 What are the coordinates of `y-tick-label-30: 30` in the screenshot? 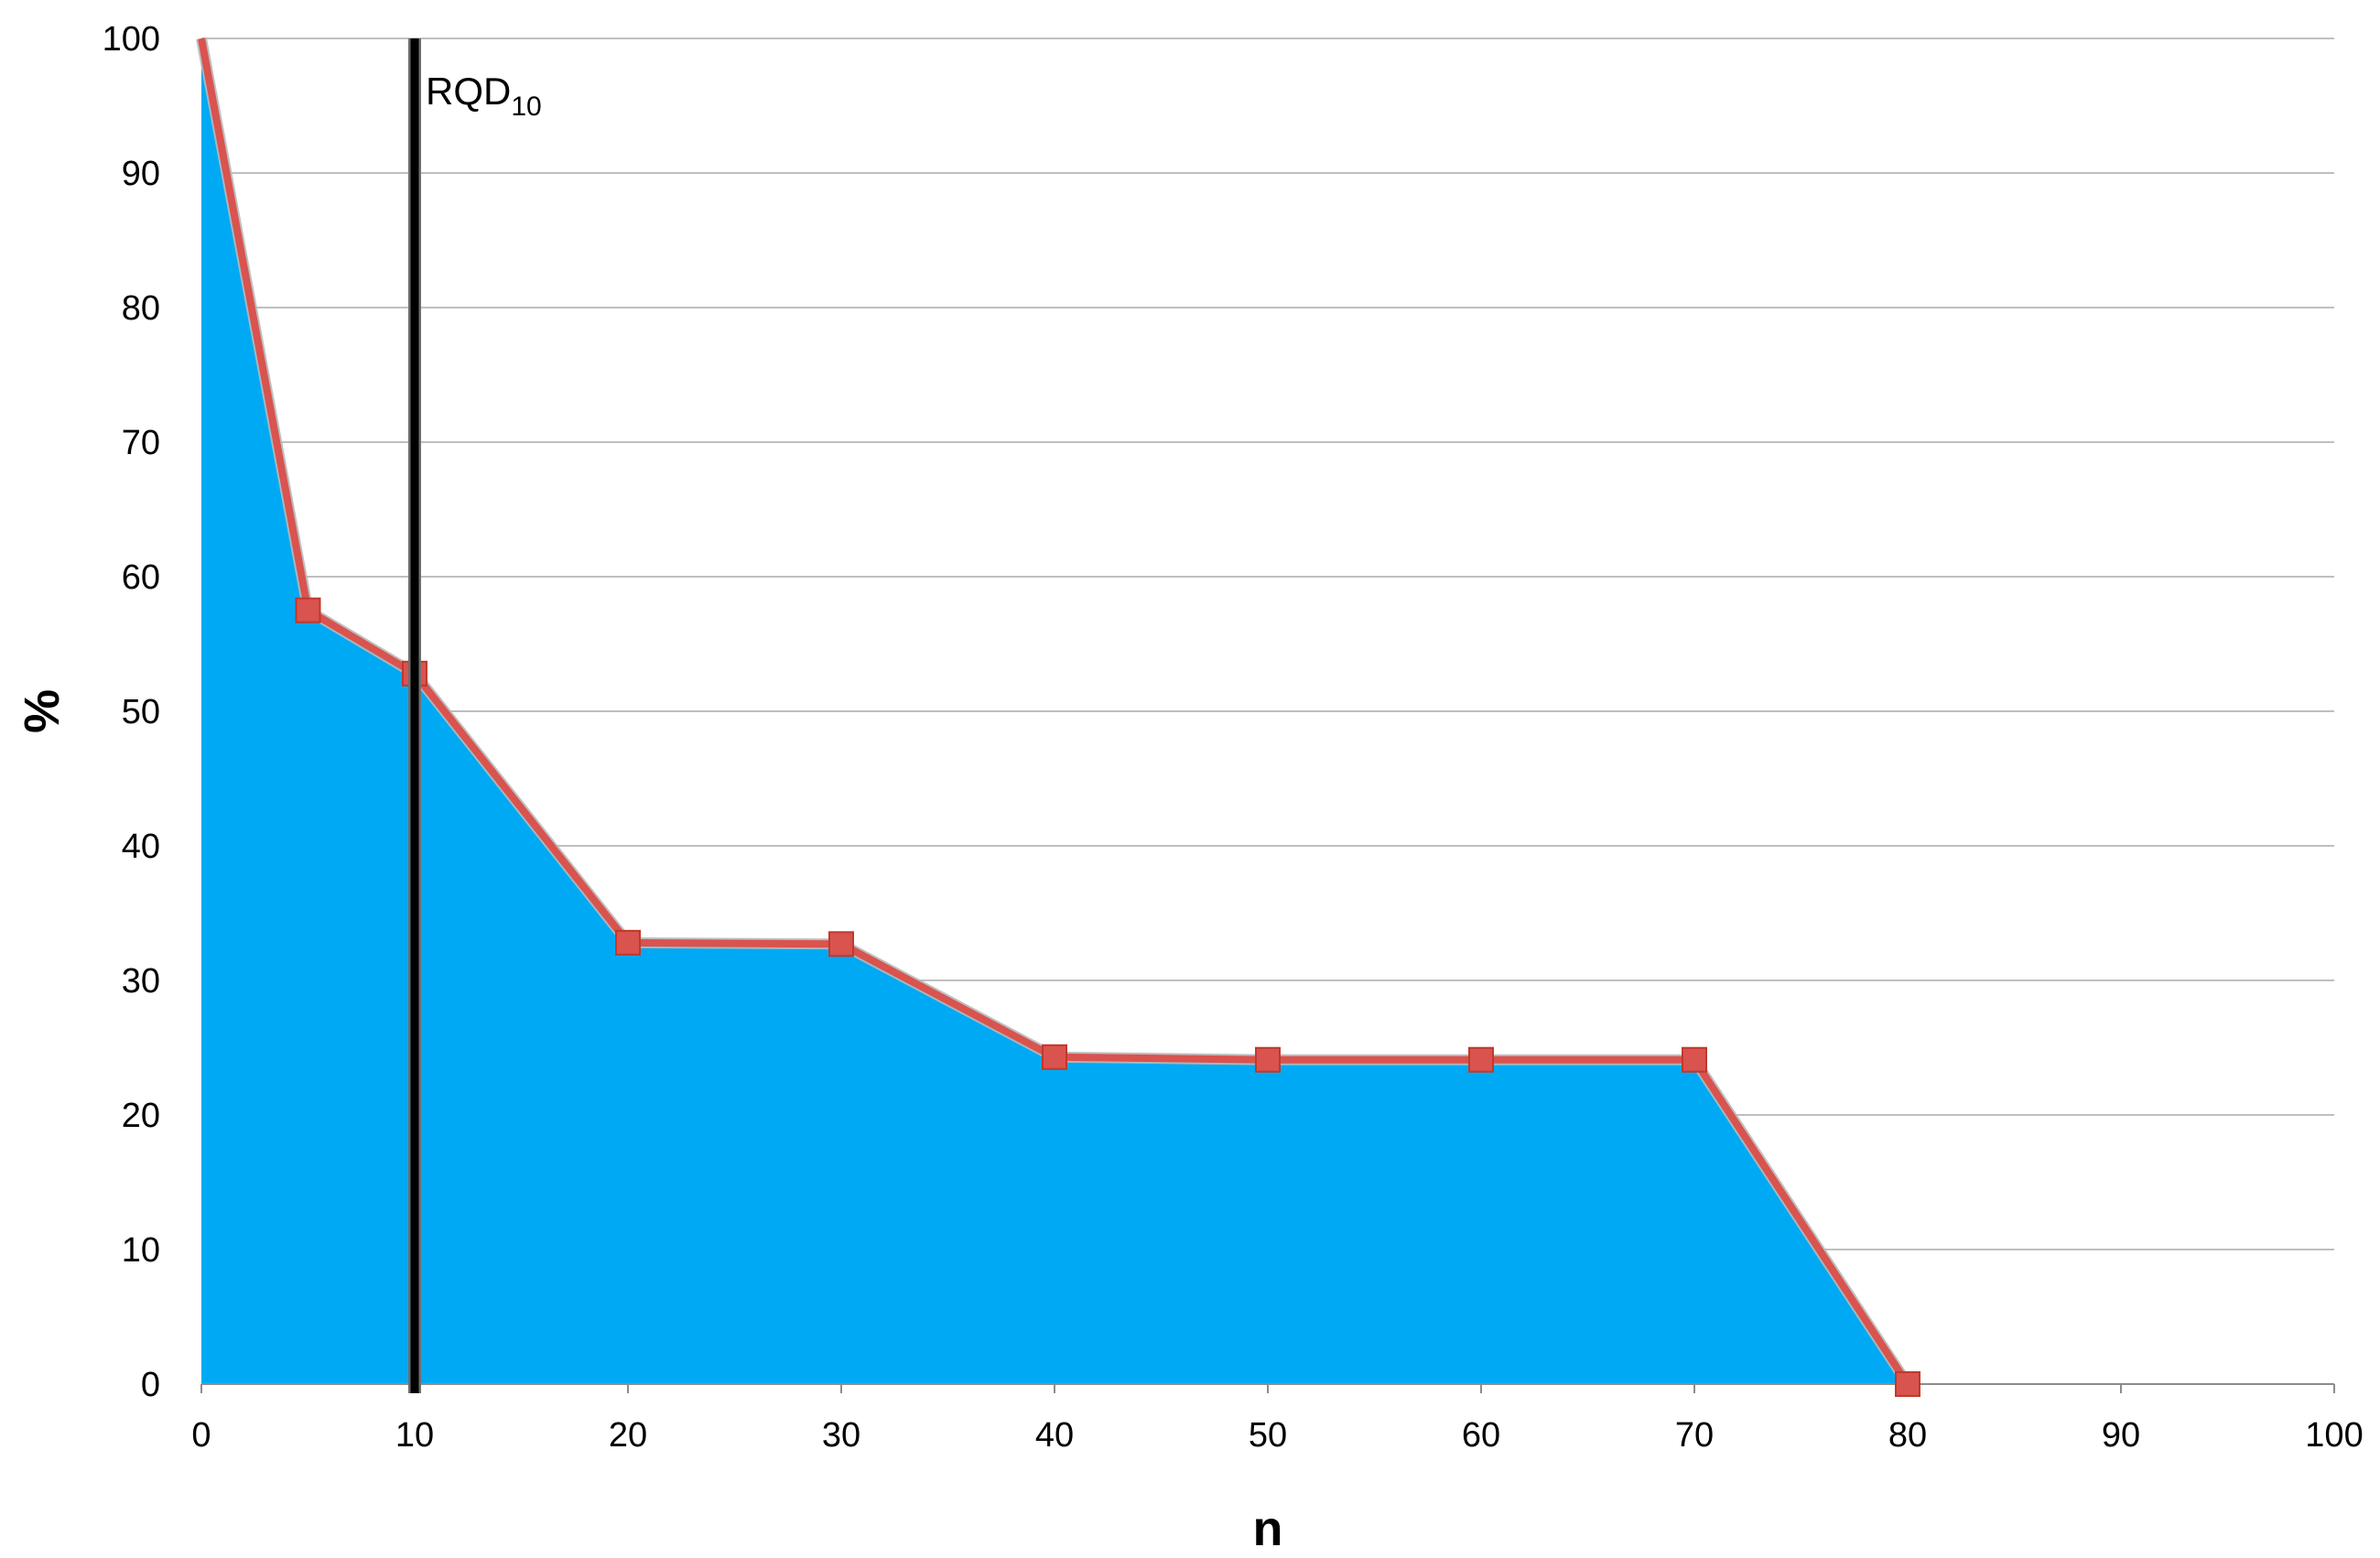 It's located at (141, 981).